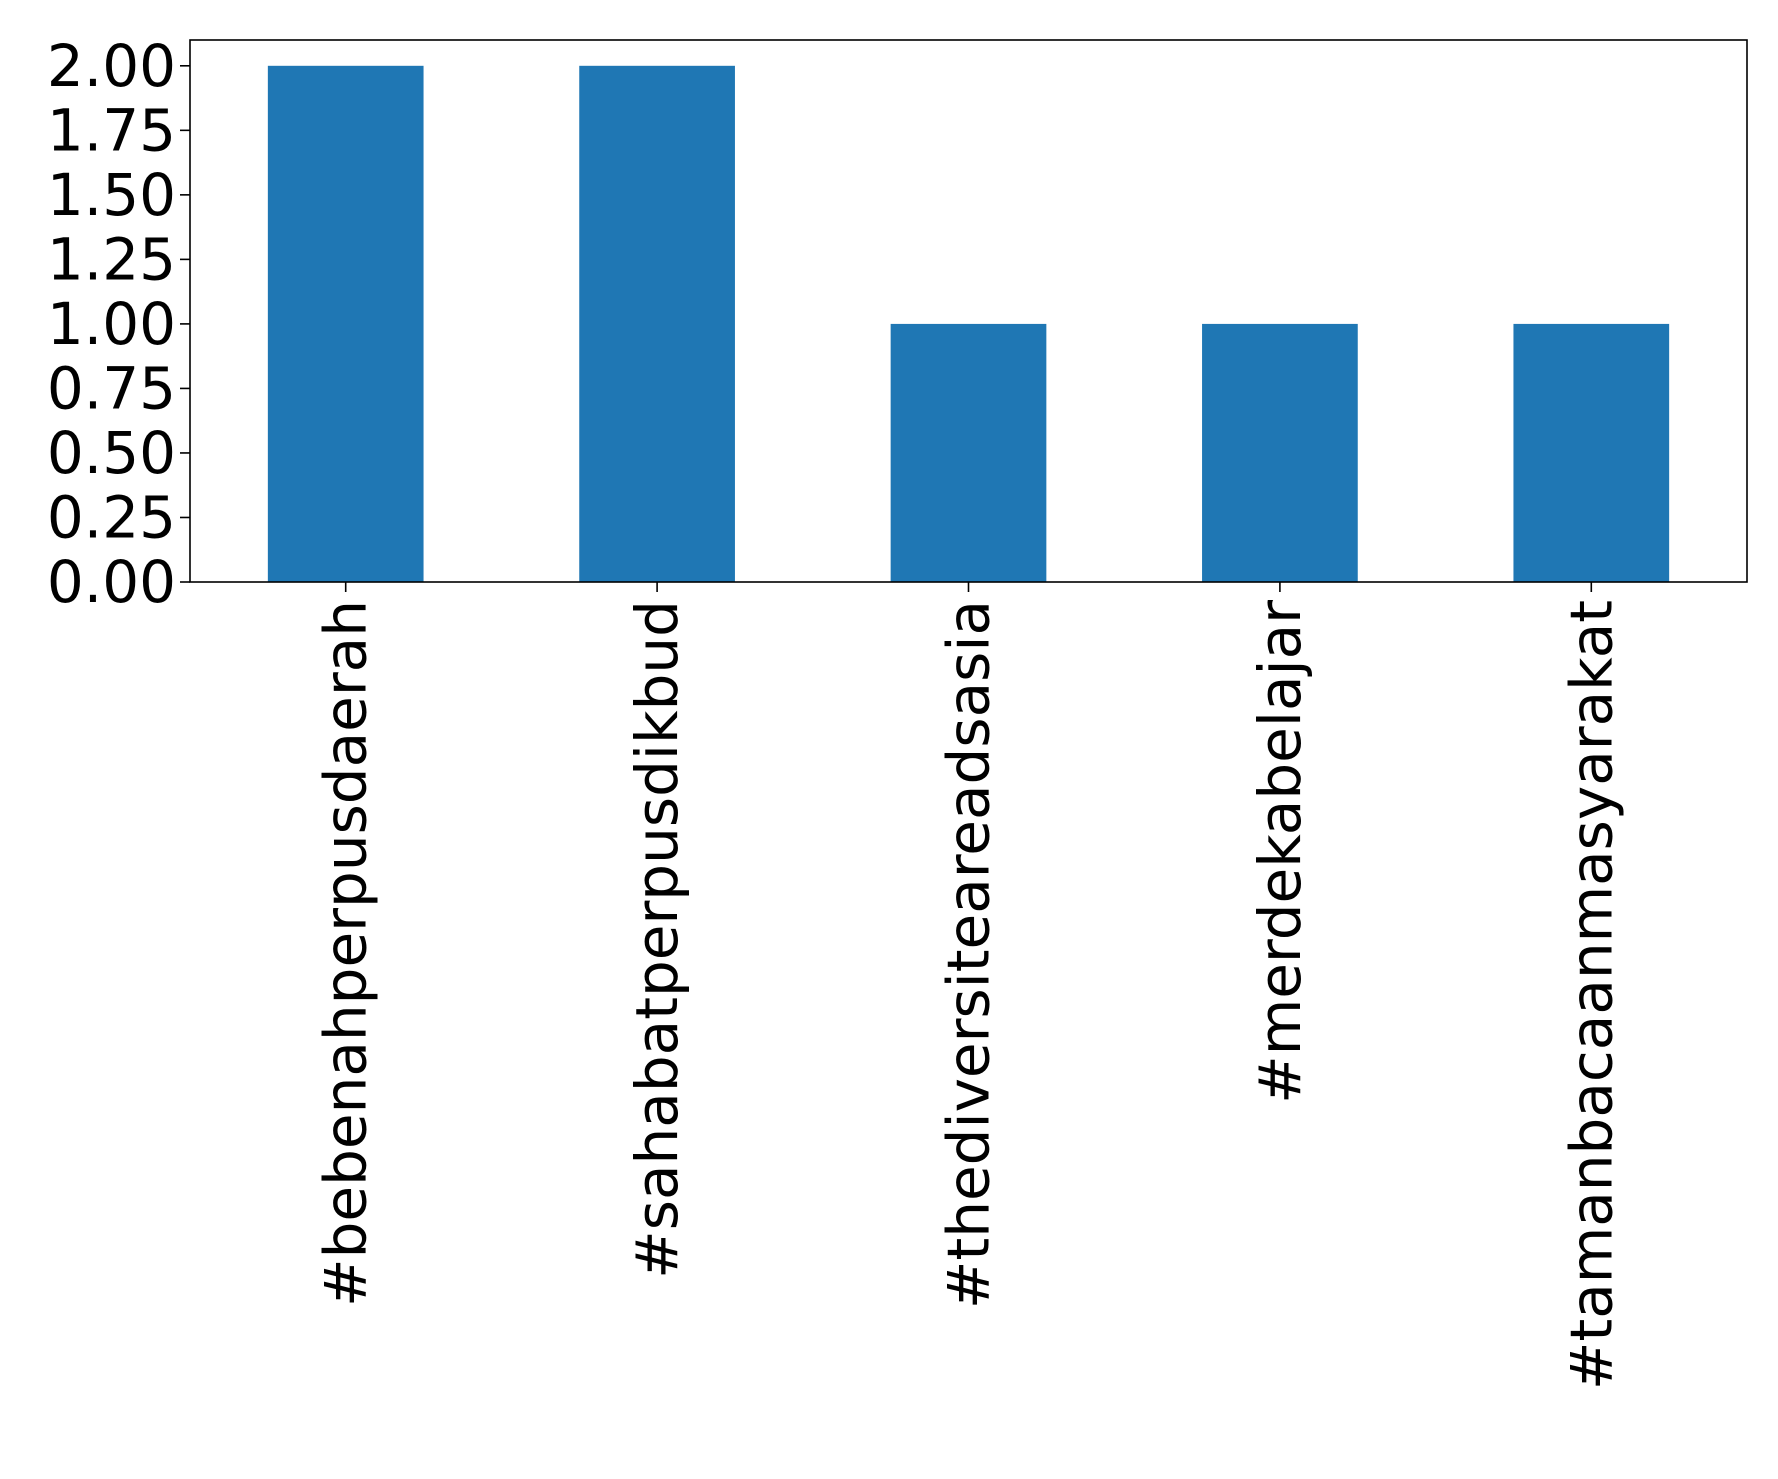  I want to click on y-tick-label: 1.00, so click(111, 324).